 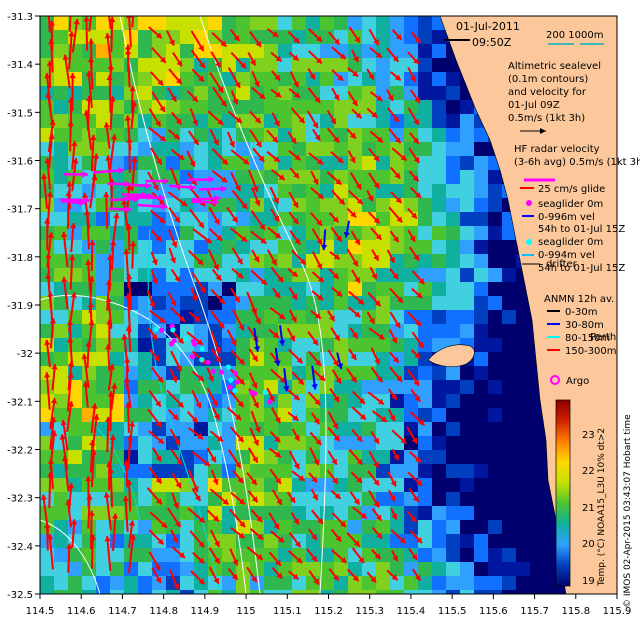 What do you see at coordinates (20, 451) in the screenshot?
I see `y-tick-label: -32.2` at bounding box center [20, 451].